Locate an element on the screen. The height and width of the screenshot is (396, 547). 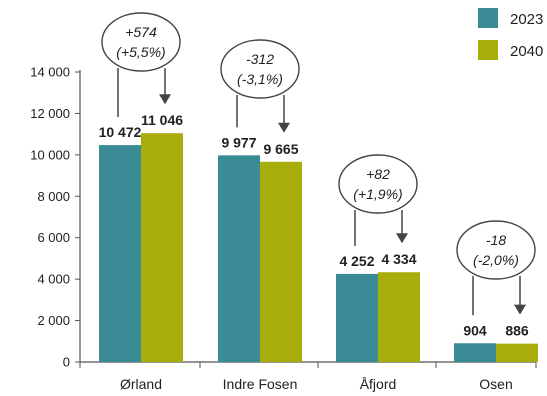
change-absolute: -18 is located at coordinates (496, 240).